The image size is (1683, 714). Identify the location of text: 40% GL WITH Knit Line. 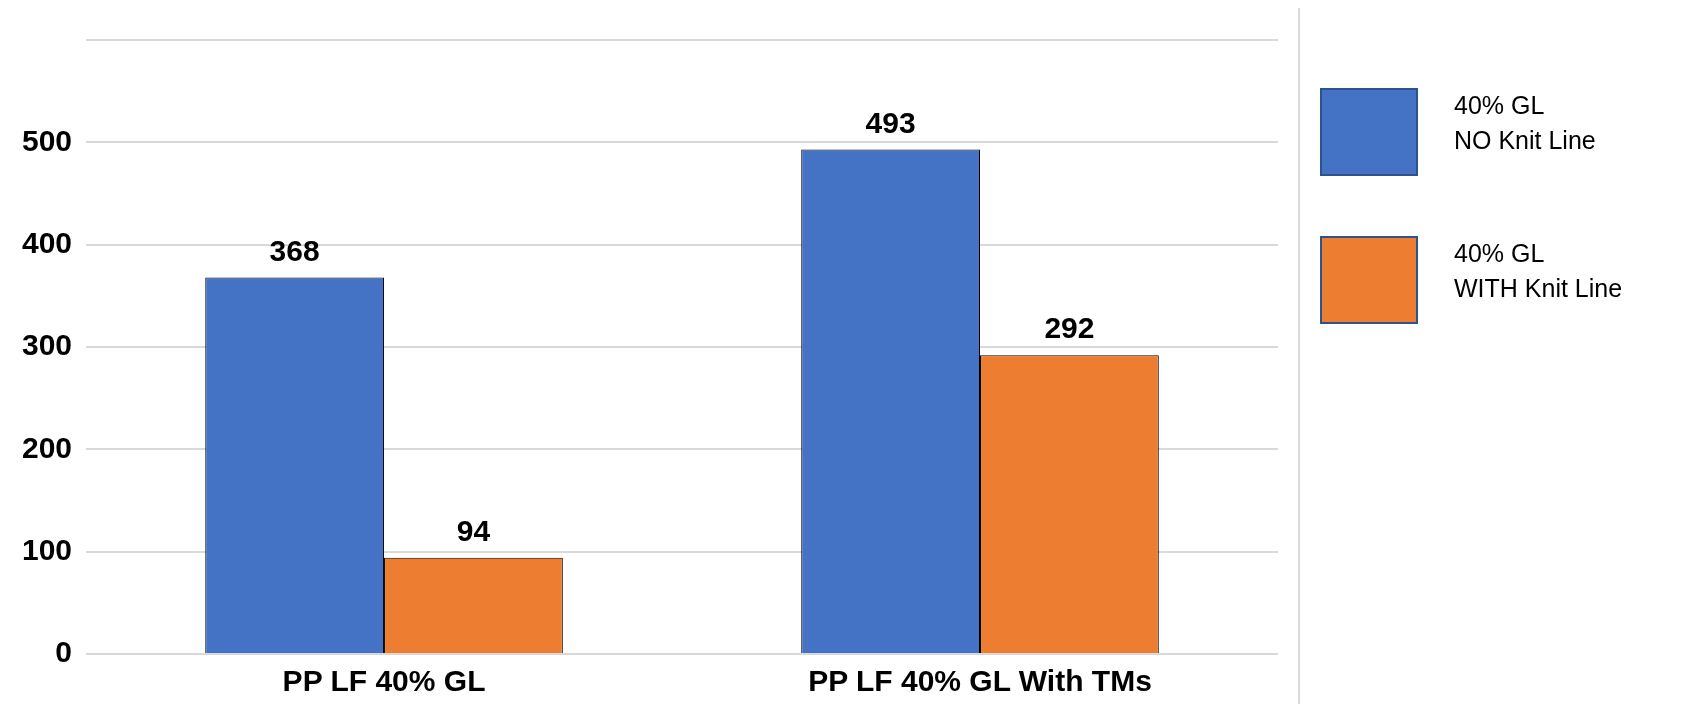
(1538, 271).